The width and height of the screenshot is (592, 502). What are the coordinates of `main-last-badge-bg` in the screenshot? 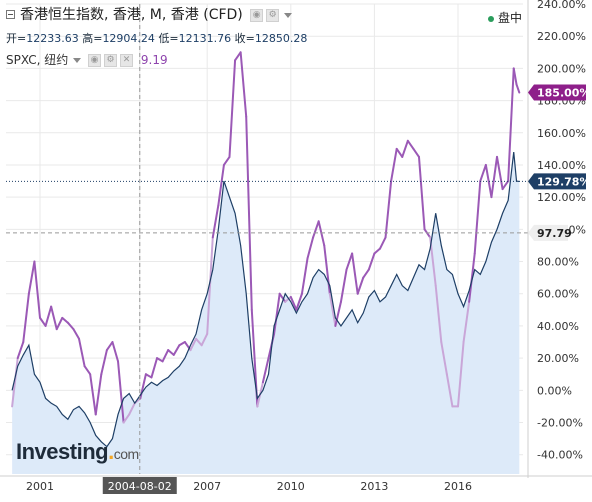 It's located at (557, 181).